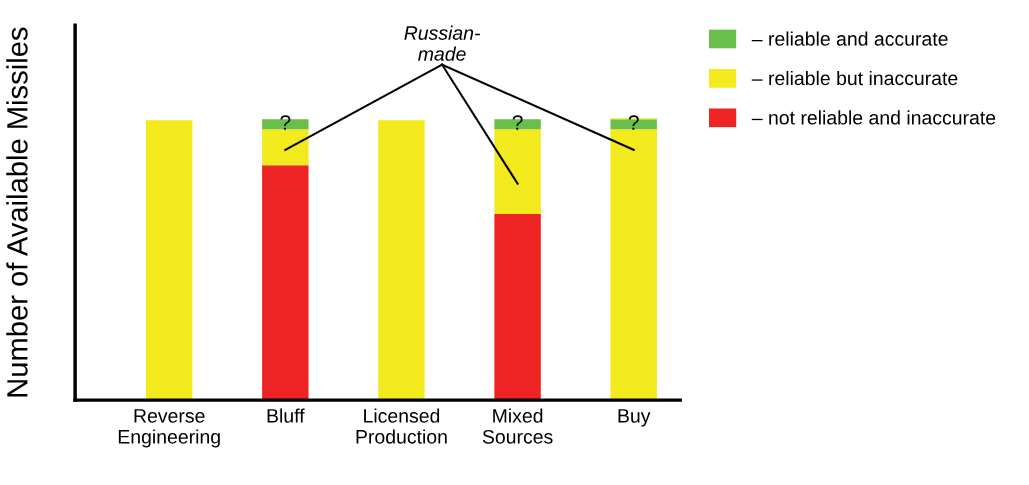 The image size is (1029, 485). Describe the element at coordinates (286, 415) in the screenshot. I see `x-tick-label: Bluff` at that location.